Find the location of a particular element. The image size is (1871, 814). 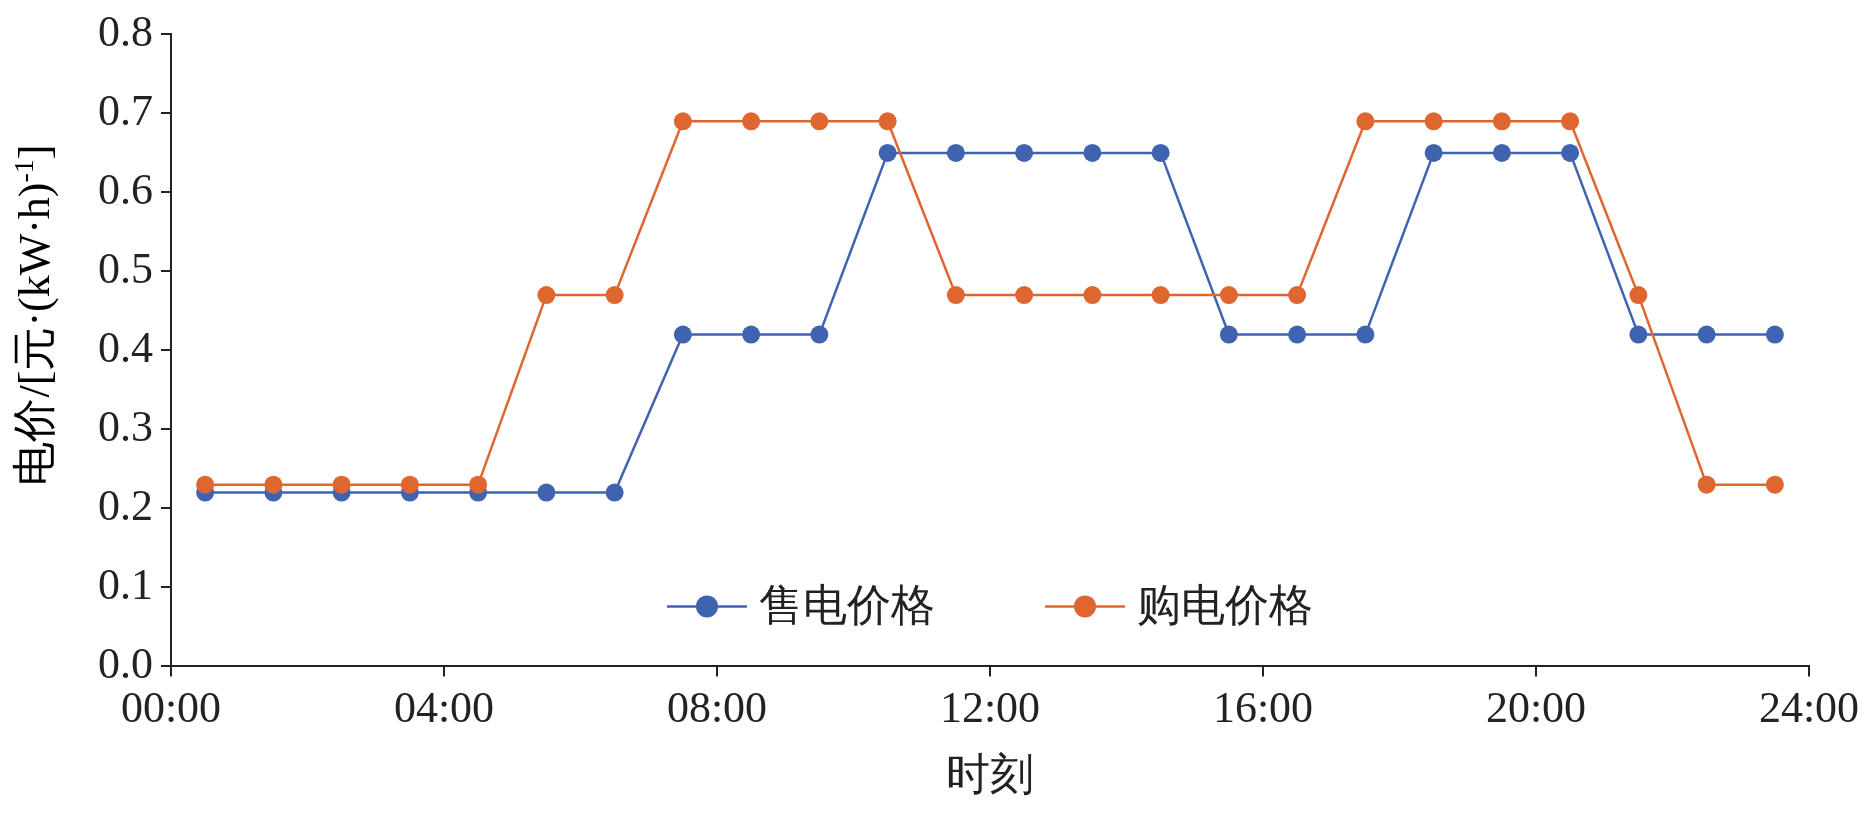

x-tick-label: 24:00 is located at coordinates (1809, 708).